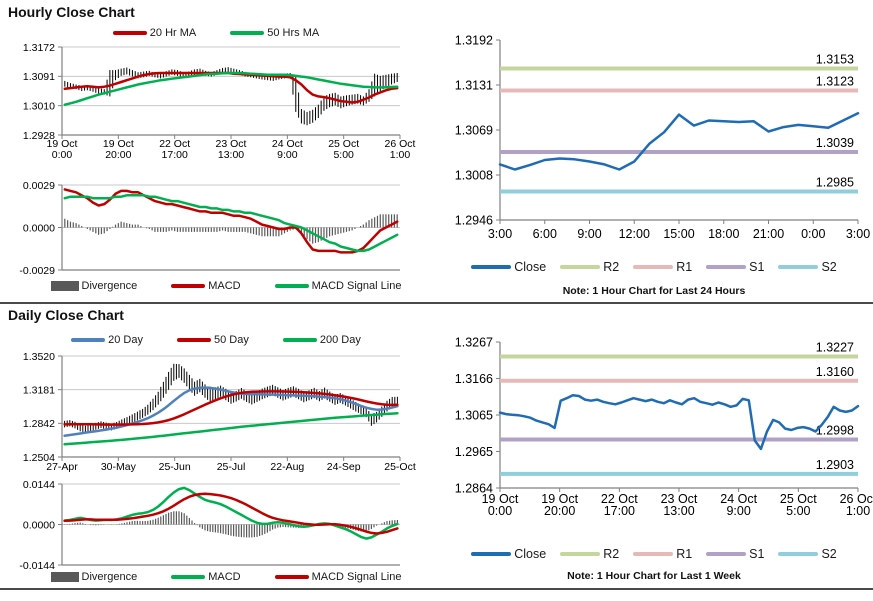  What do you see at coordinates (474, 131) in the screenshot?
I see `svg-text: 1.3069` at bounding box center [474, 131].